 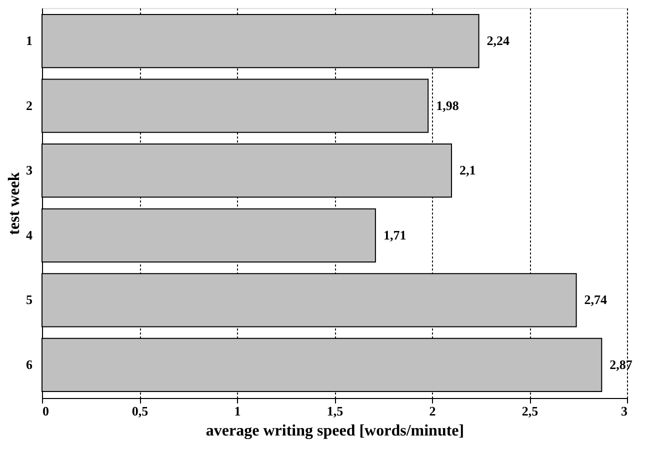 What do you see at coordinates (335, 431) in the screenshot?
I see `x-axis-title: average writing speed [words/minute]` at bounding box center [335, 431].